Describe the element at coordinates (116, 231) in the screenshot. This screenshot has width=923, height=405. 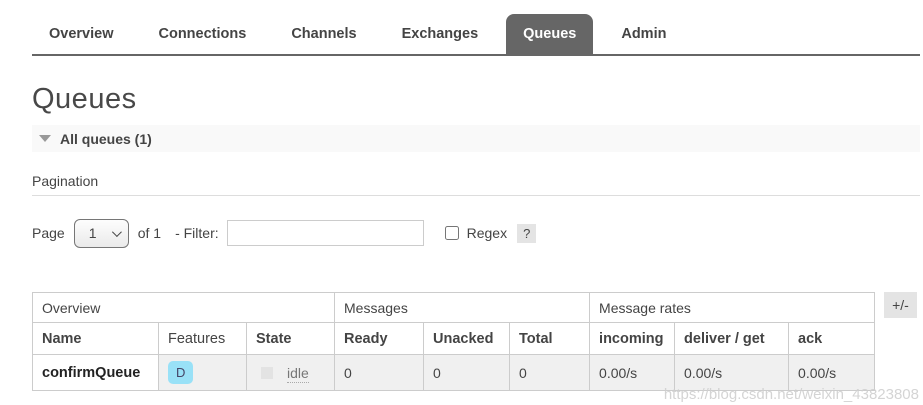
I see `chevron-down-icon` at that location.